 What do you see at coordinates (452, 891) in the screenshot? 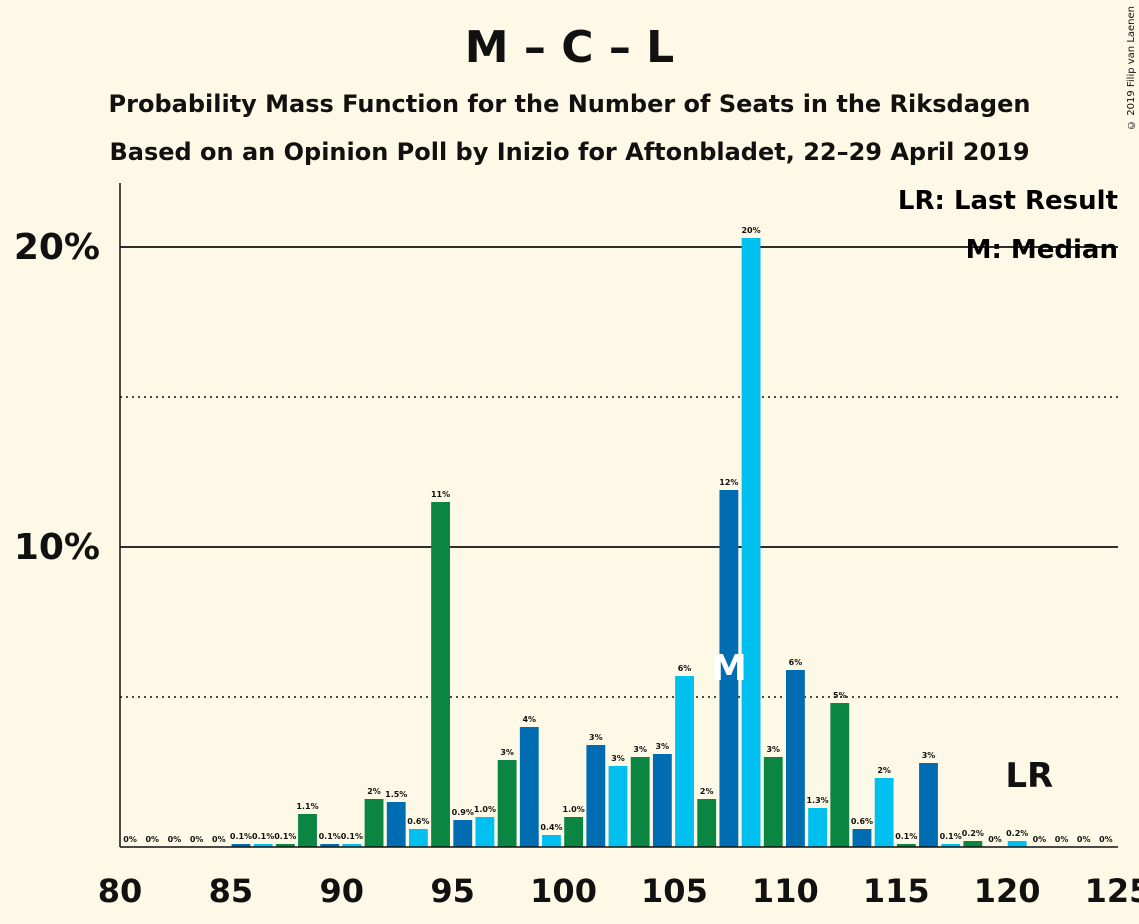
I see `x-tick-95: 95` at bounding box center [452, 891].